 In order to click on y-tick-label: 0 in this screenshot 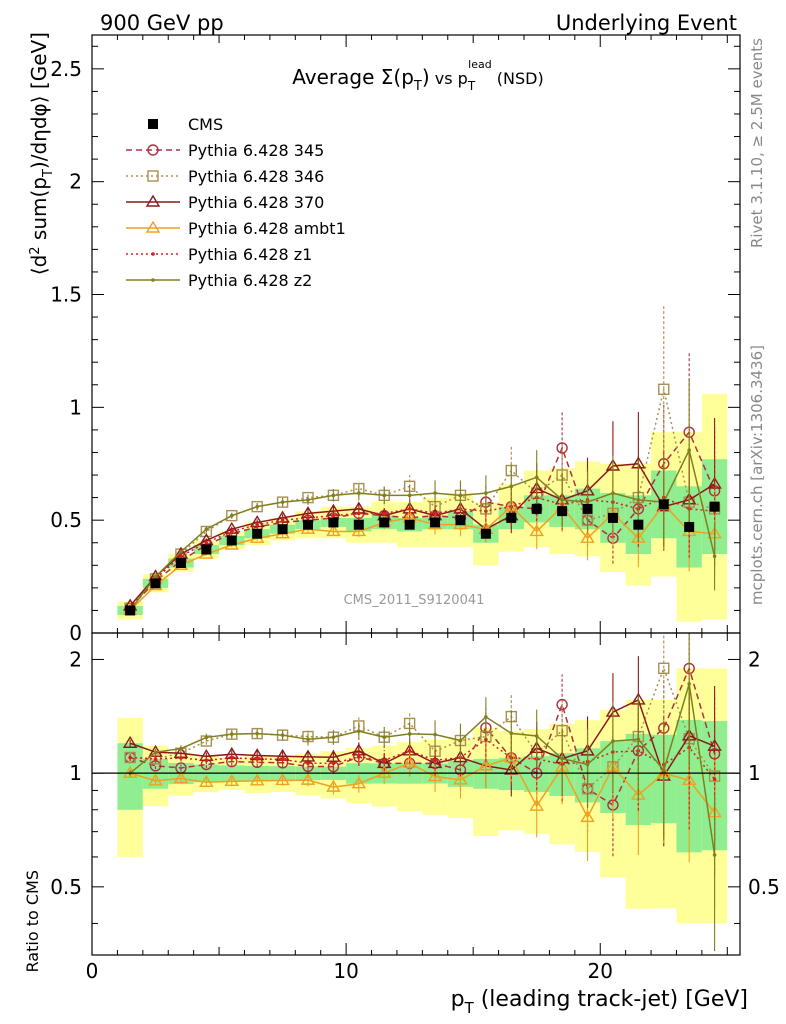, I will do `click(75, 633)`.